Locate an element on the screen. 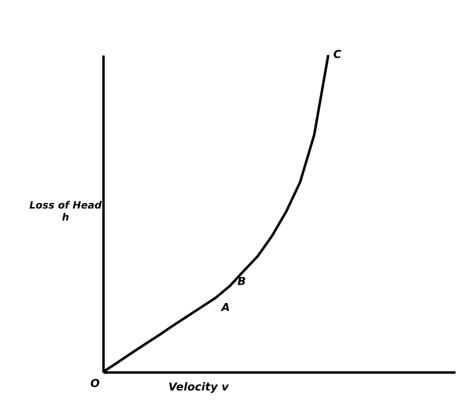 This screenshot has width=460, height=402. y-axis-title: Loss of Head h is located at coordinates (66, 212).